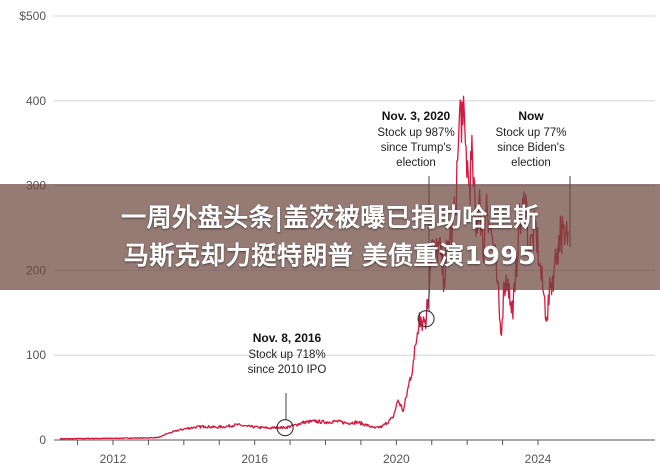 This screenshot has width=660, height=474. What do you see at coordinates (36, 355) in the screenshot?
I see `y-tick-label: 100` at bounding box center [36, 355].